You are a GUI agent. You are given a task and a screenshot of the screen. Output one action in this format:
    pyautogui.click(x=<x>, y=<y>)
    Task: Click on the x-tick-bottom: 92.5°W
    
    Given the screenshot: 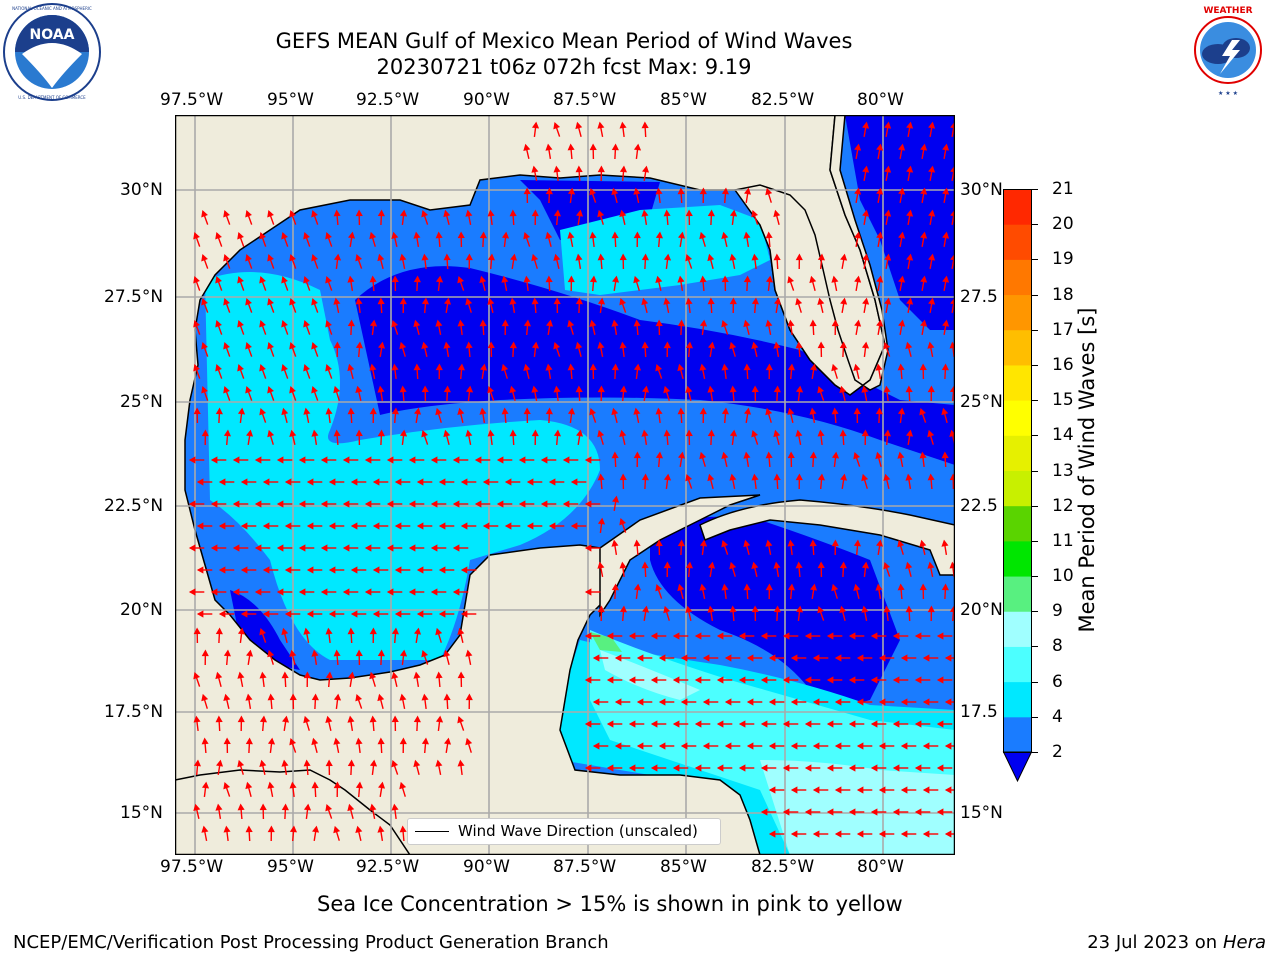 What is the action you would take?
    pyautogui.click(x=388, y=867)
    